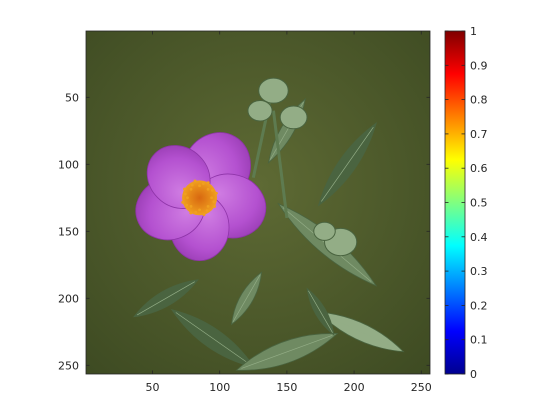  Describe the element at coordinates (354, 387) in the screenshot. I see `x-tick-label: 200` at that location.